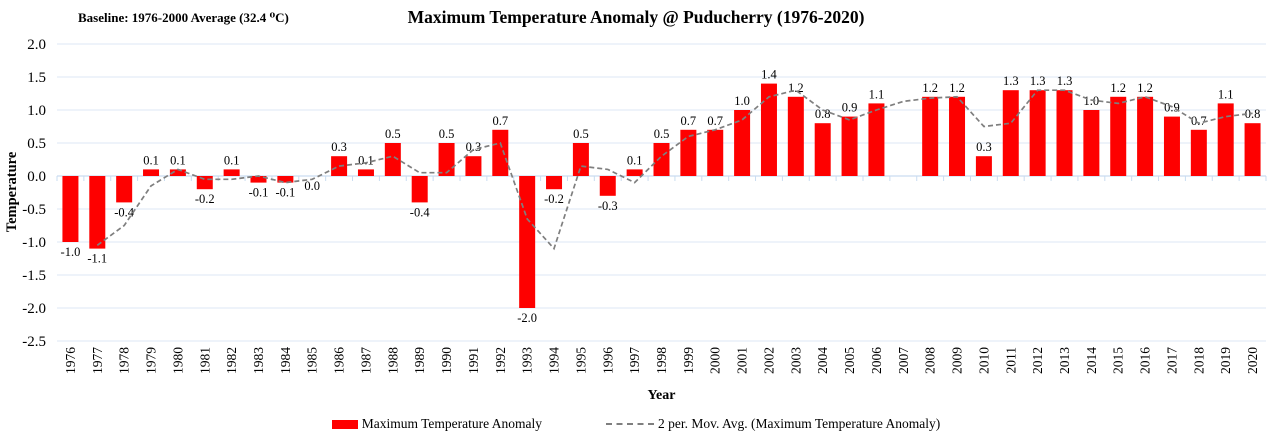  I want to click on y-axis-title: Temperature, so click(12, 191).